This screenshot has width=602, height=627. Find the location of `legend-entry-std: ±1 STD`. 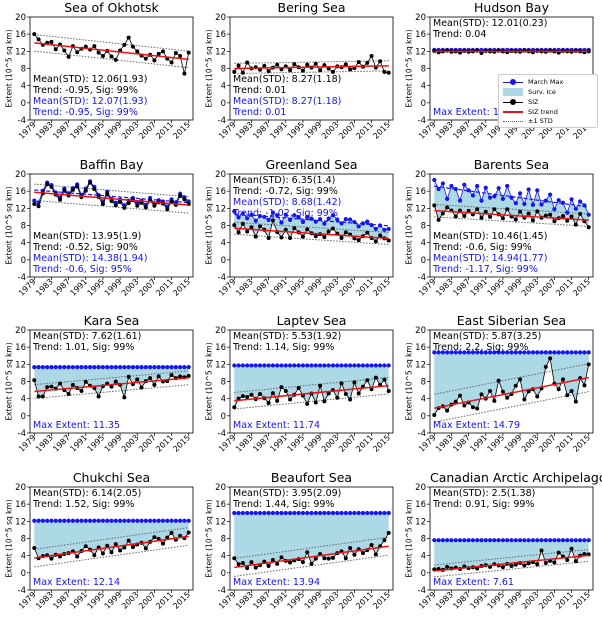

legend-entry-std: ±1 STD is located at coordinates (528, 121).